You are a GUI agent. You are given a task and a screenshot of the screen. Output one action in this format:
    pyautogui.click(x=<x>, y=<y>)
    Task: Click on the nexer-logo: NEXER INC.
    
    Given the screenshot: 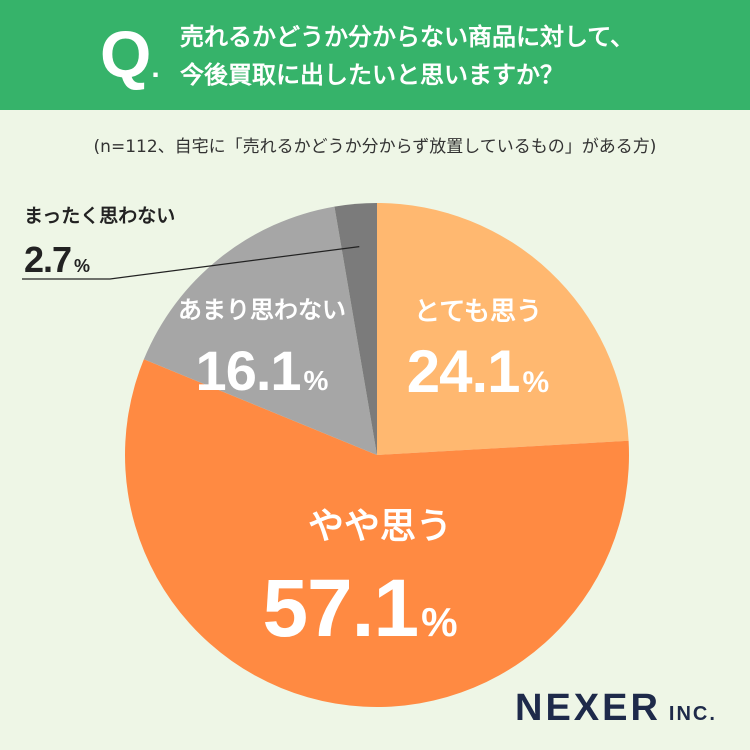 What is the action you would take?
    pyautogui.click(x=616, y=708)
    